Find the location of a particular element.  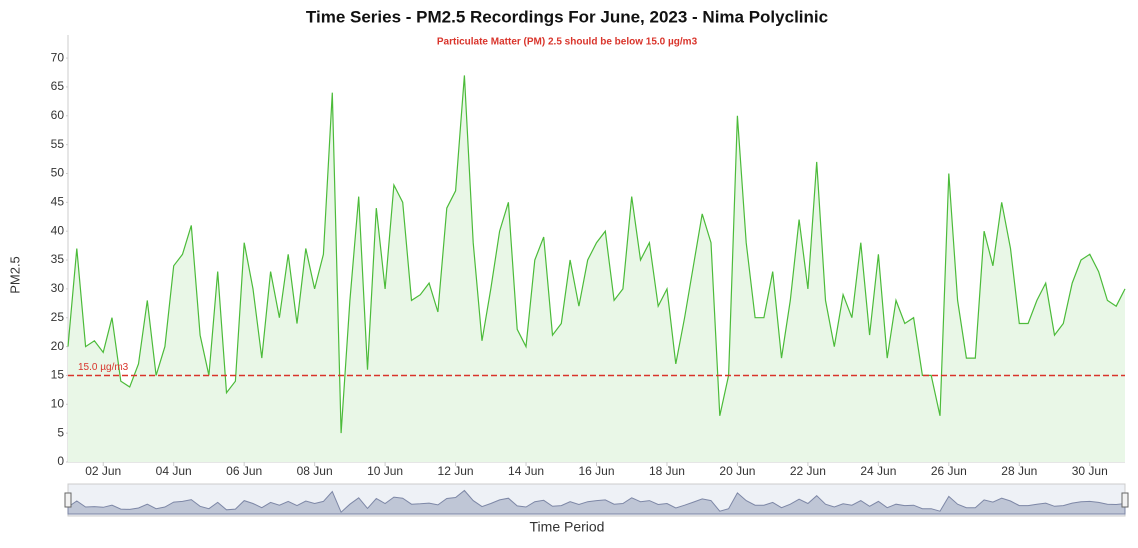

y-axis-label: PM2.5 is located at coordinates (14, 275).